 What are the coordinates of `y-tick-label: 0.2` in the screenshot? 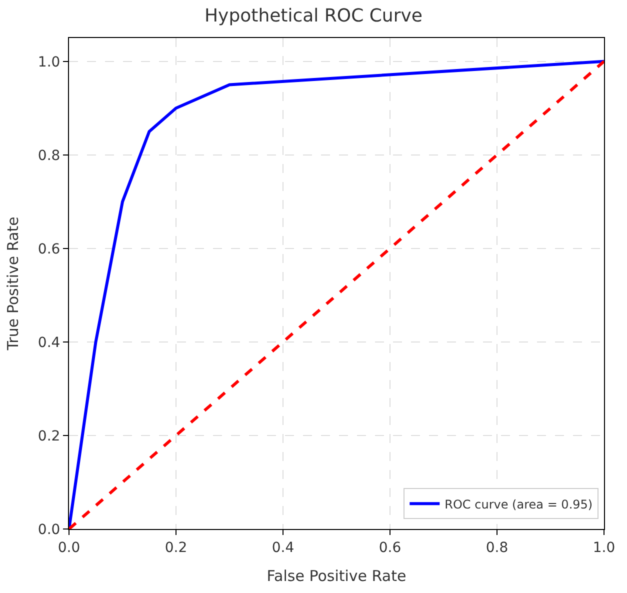 It's located at (49, 436).